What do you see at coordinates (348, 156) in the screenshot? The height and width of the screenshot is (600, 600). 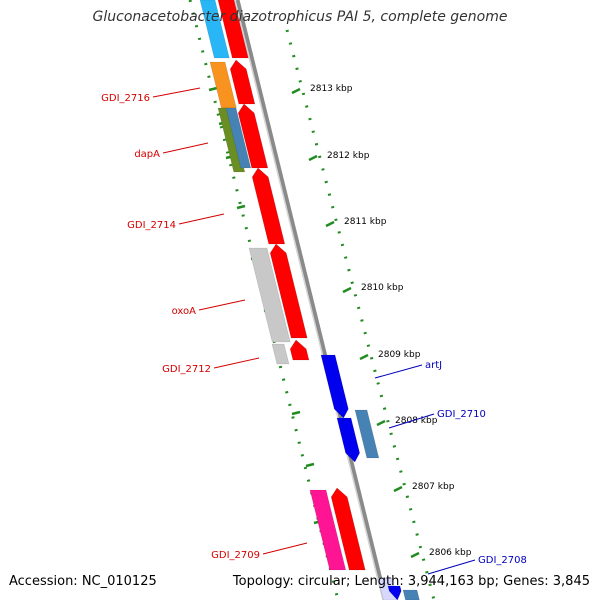 I see `kbp-tick-label: 2812 kbp` at bounding box center [348, 156].